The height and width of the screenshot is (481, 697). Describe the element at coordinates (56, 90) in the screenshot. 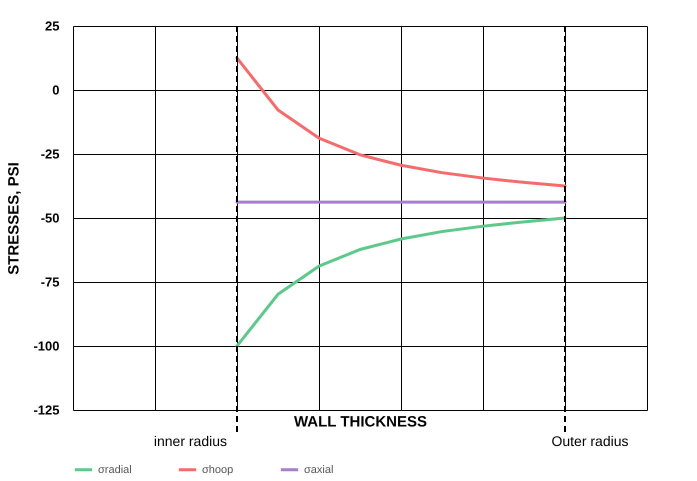

I see `y-tick-label: 0` at that location.